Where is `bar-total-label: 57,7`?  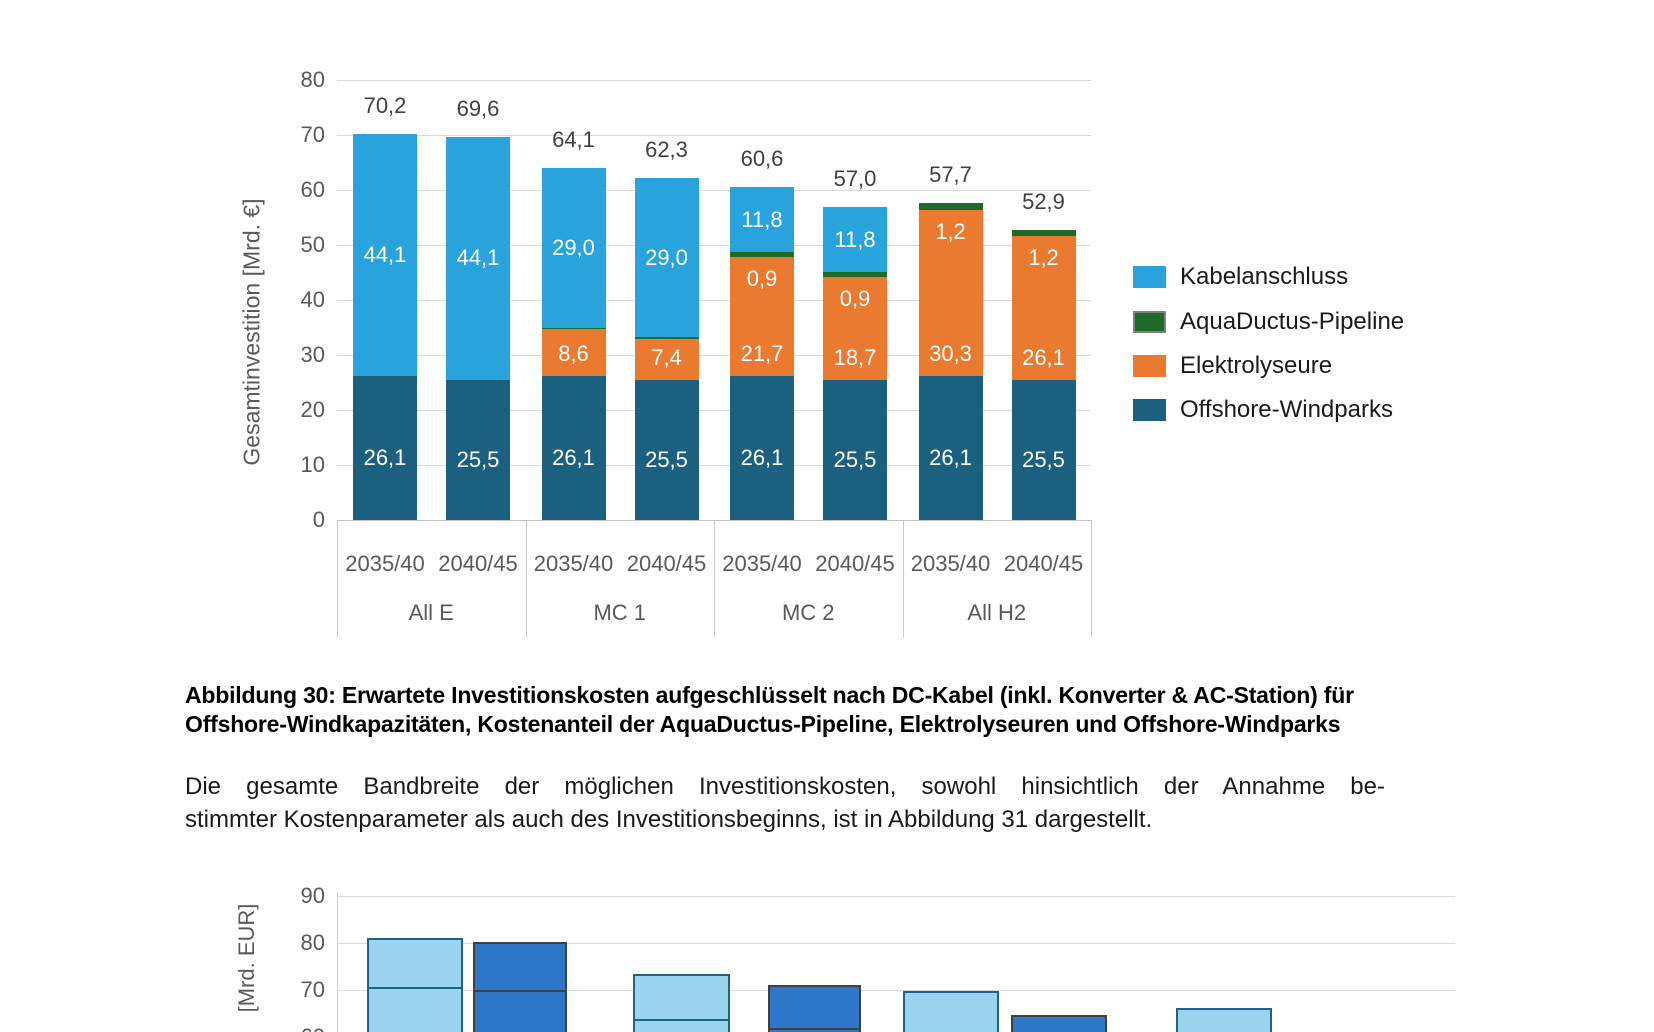
bar-total-label: 57,7 is located at coordinates (950, 175).